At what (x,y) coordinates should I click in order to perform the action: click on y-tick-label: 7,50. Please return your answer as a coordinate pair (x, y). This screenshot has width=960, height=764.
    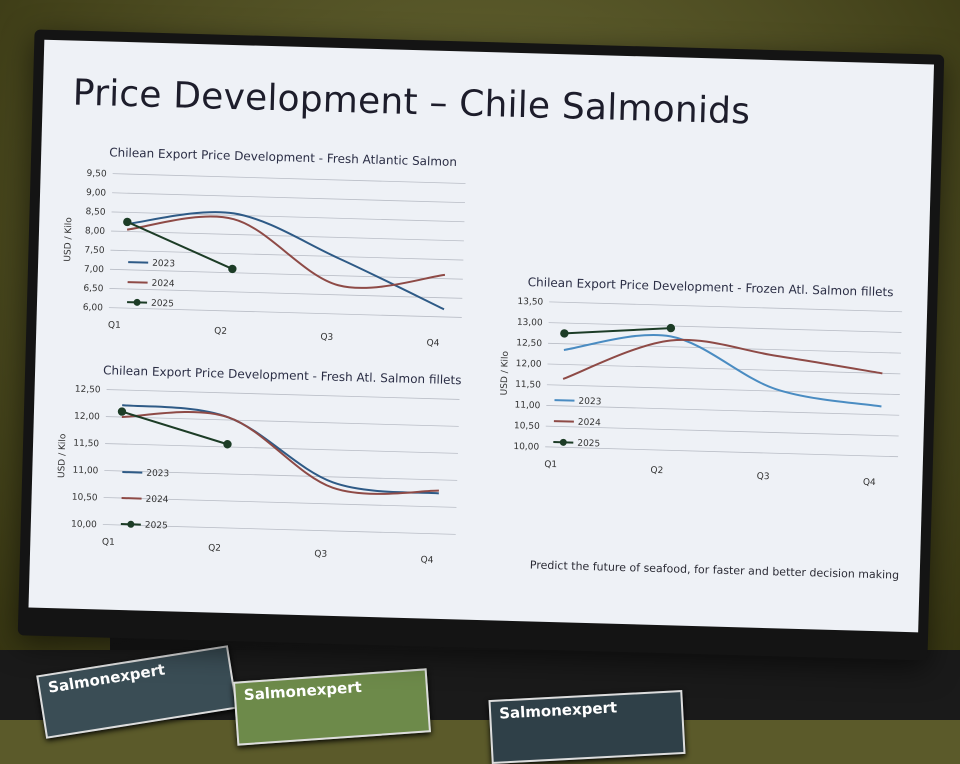
    Looking at the image, I should click on (94, 250).